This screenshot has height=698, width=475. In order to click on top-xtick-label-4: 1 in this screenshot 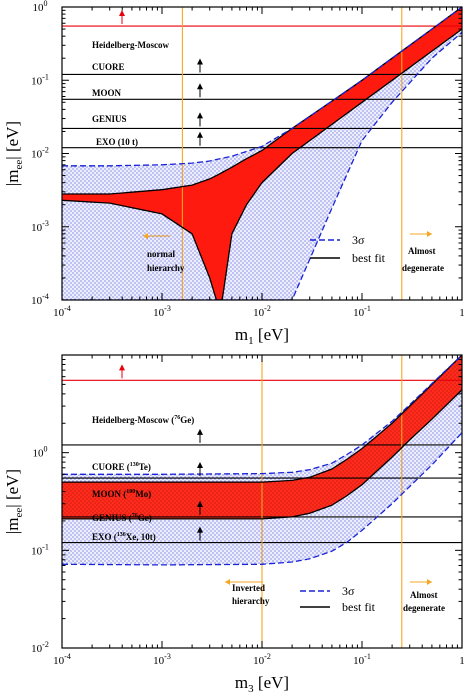, I will do `click(462, 313)`.